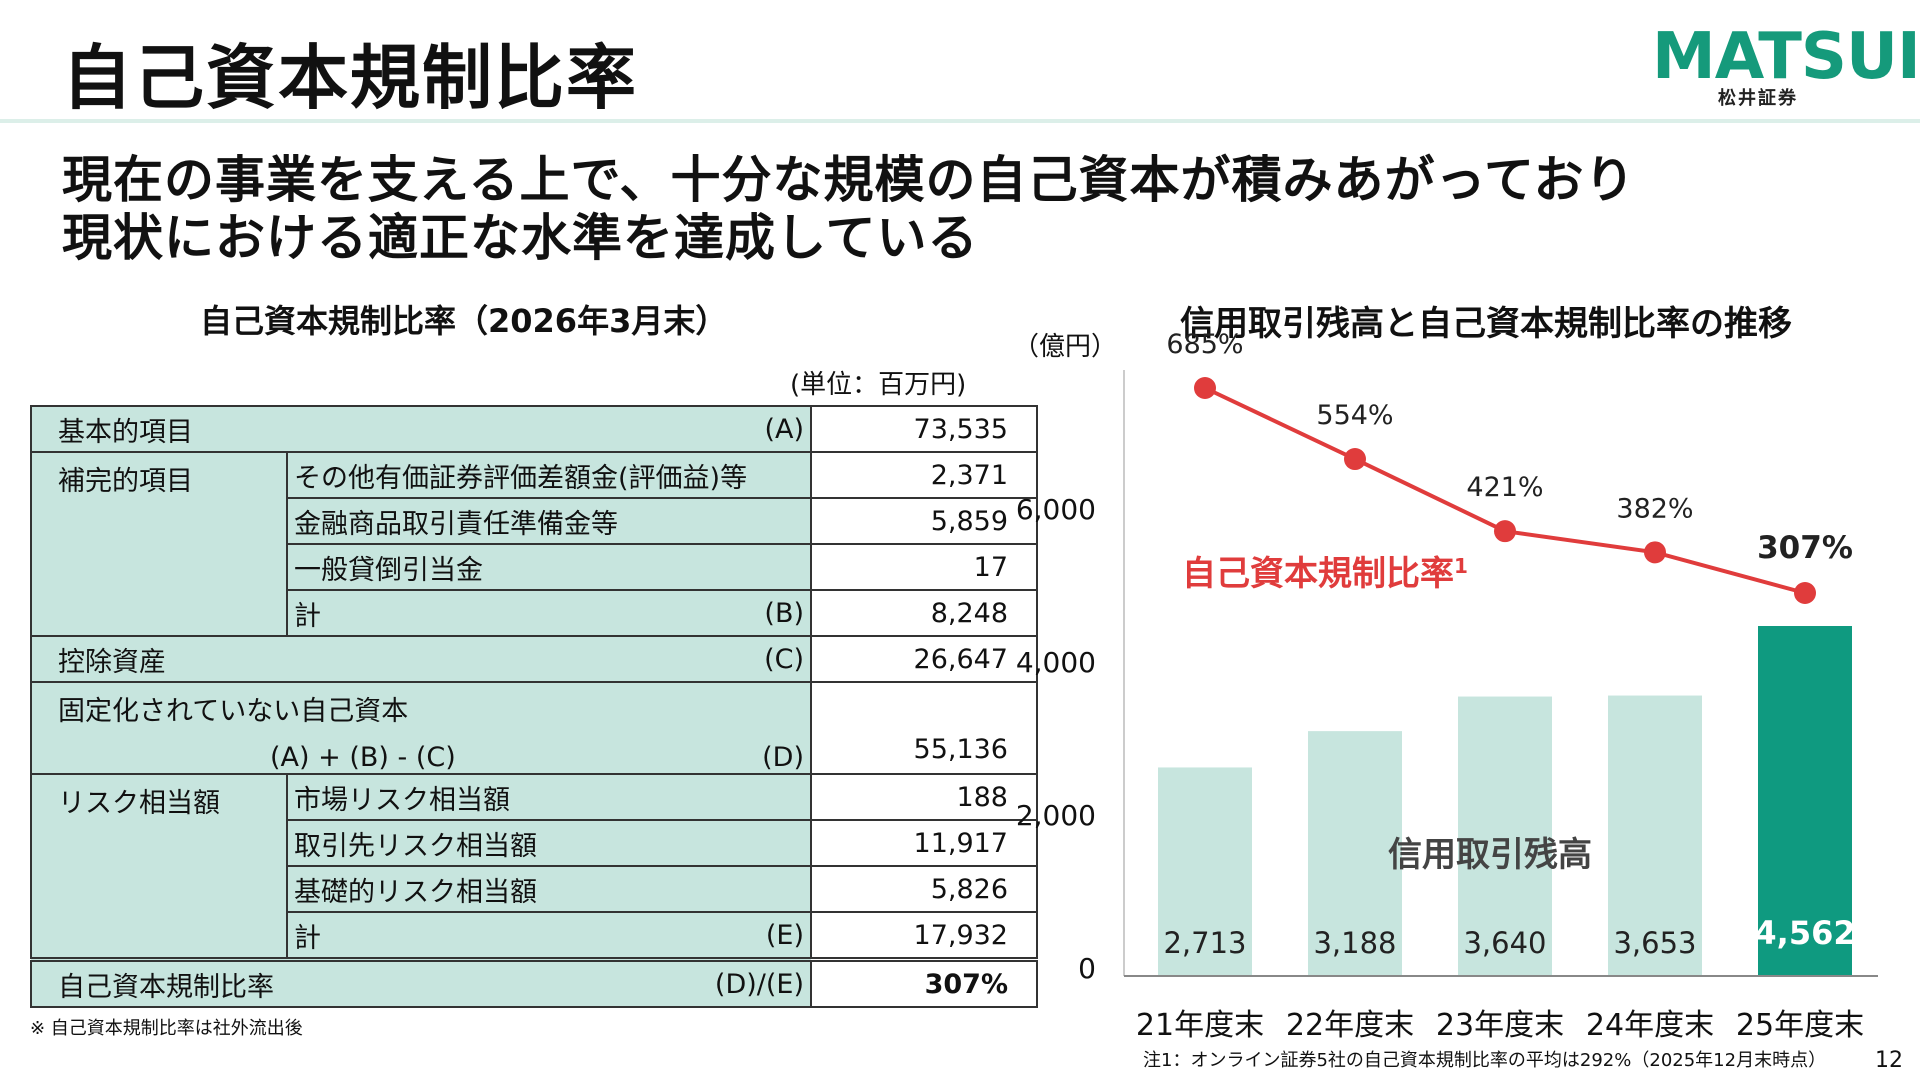 This screenshot has width=1920, height=1080. What do you see at coordinates (1889, 1060) in the screenshot?
I see `page-number: 12` at bounding box center [1889, 1060].